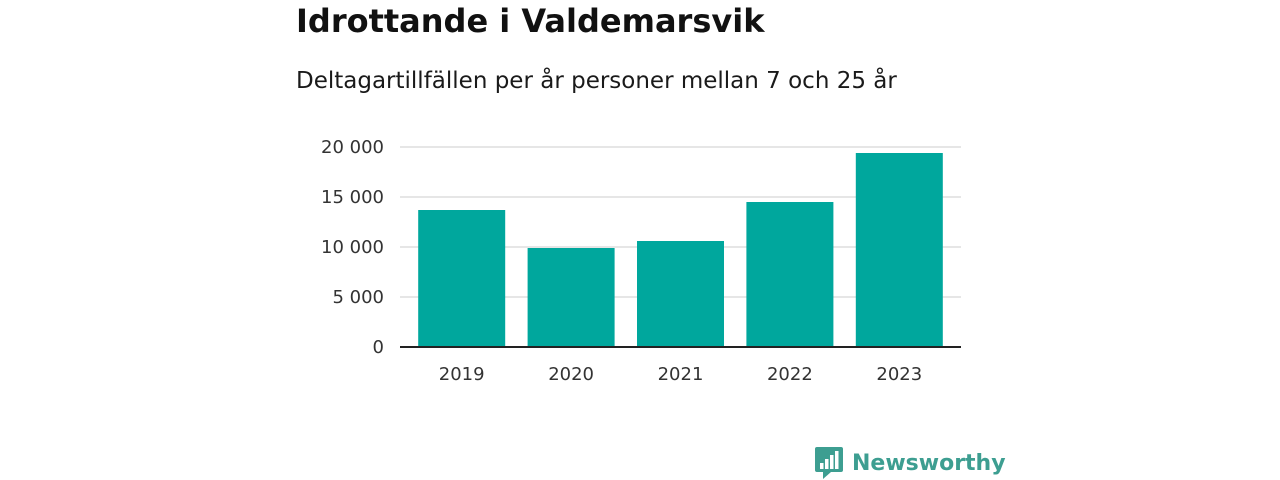  I want to click on y-axis-ticks: 0 5 000 10 000 15 000 20 000, so click(352, 247).